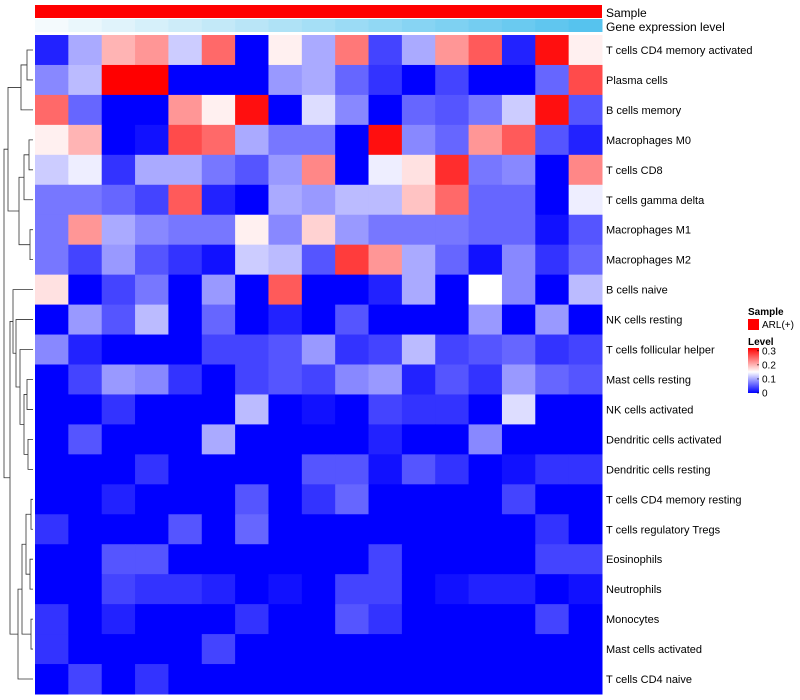  Describe the element at coordinates (319, 18) in the screenshot. I see `column-annotations` at that location.